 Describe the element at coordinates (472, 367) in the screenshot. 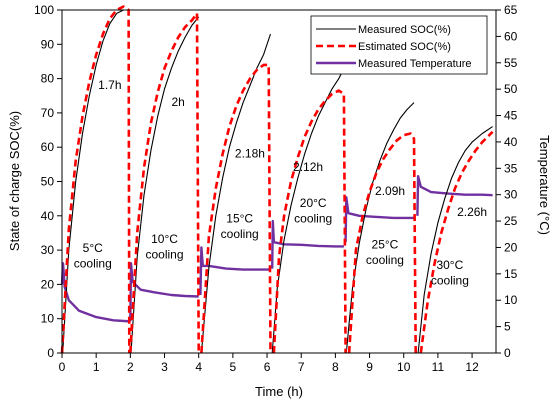

I see `x-tick-label: 12` at that location.